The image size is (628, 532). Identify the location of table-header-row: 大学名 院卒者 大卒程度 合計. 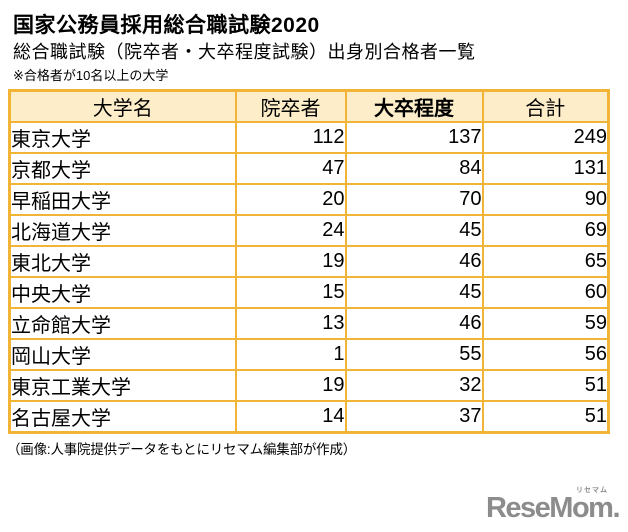
(309, 106).